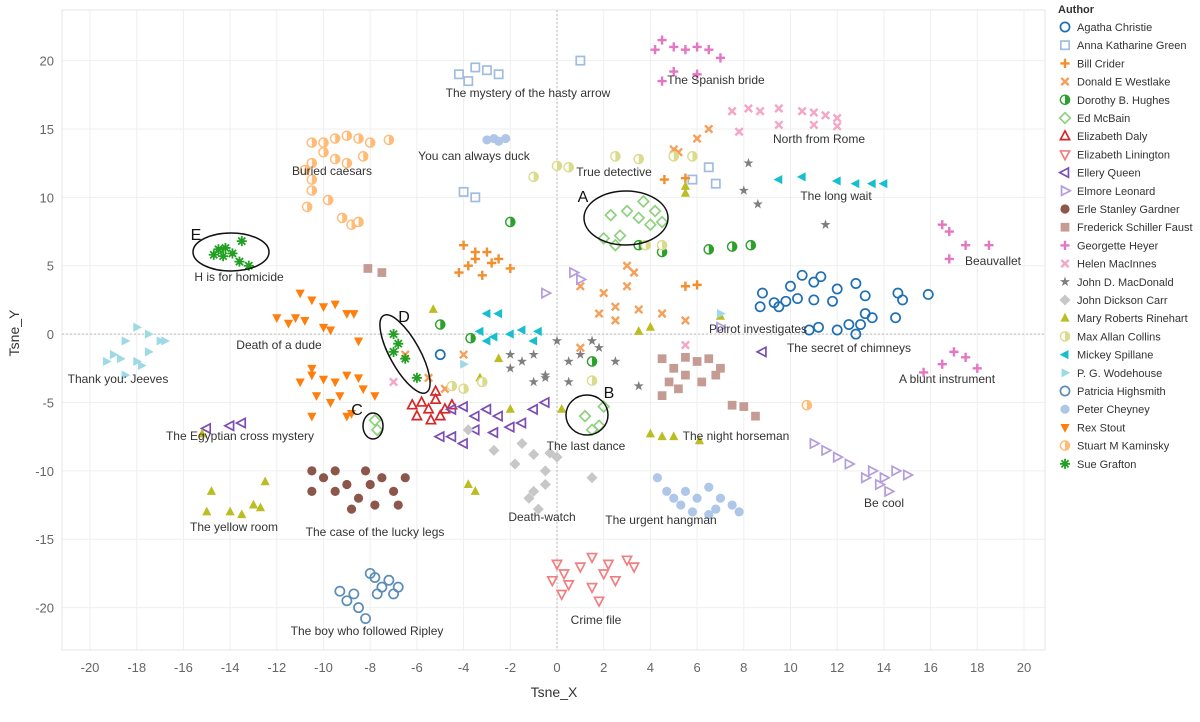  What do you see at coordinates (609, 393) in the screenshot?
I see `highlight-label: B` at bounding box center [609, 393].